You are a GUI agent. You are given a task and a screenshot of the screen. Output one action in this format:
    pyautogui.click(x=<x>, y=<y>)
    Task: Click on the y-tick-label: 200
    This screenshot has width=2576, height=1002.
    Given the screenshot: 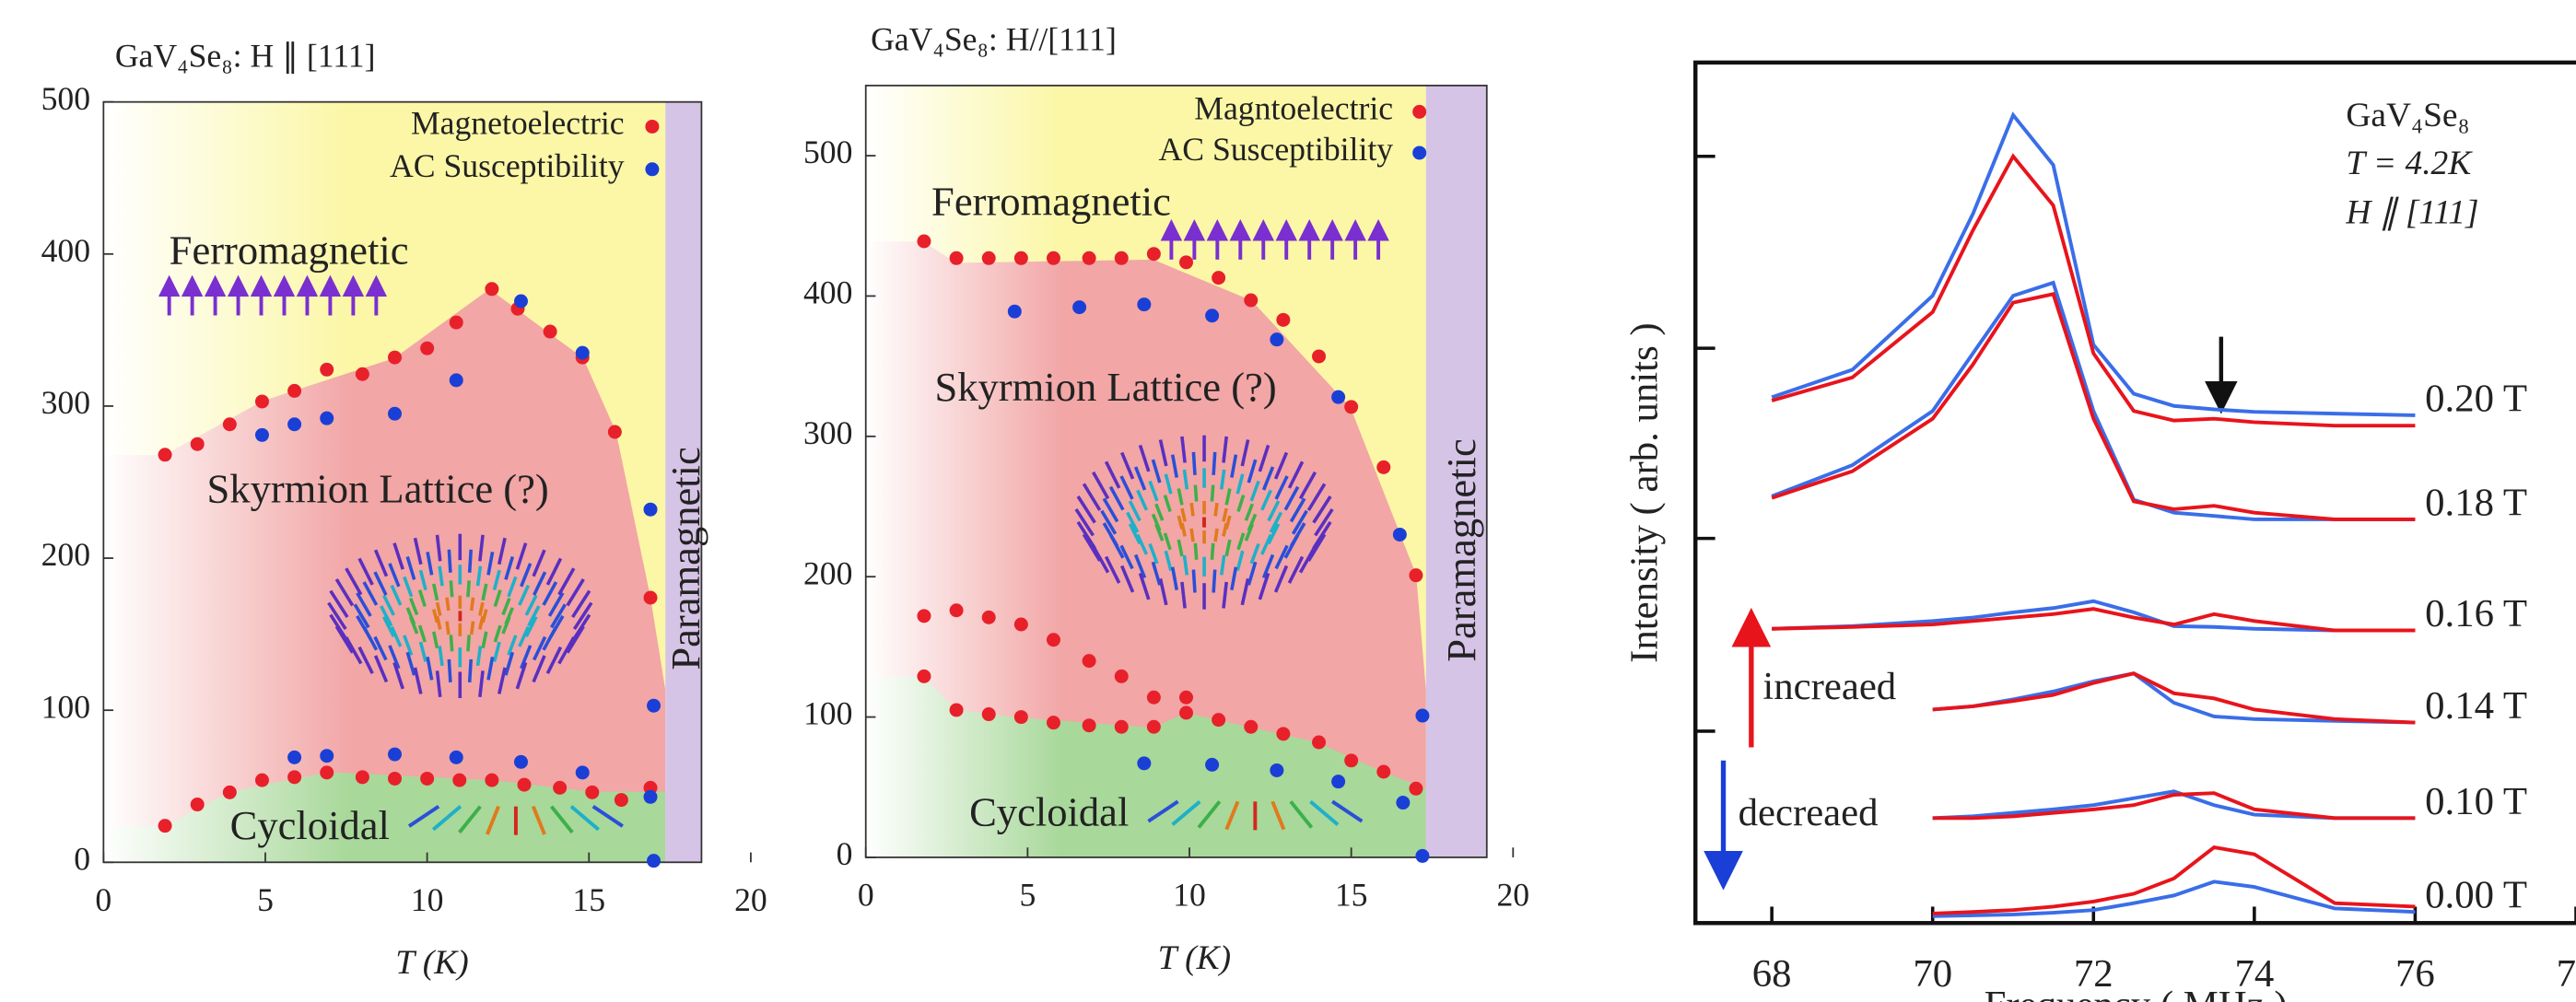 What is the action you would take?
    pyautogui.click(x=65, y=554)
    